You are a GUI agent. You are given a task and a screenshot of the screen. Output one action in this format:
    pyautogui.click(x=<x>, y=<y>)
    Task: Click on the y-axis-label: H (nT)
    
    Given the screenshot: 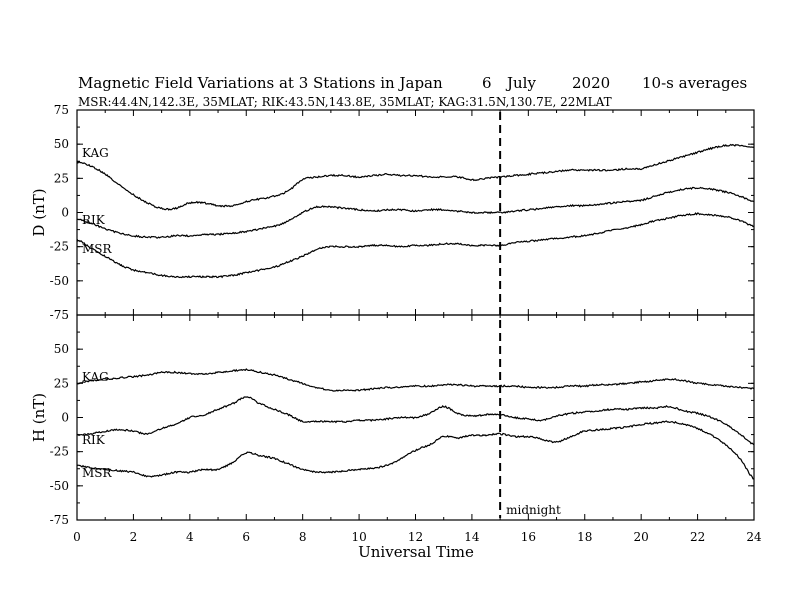 What is the action you would take?
    pyautogui.click(x=39, y=417)
    